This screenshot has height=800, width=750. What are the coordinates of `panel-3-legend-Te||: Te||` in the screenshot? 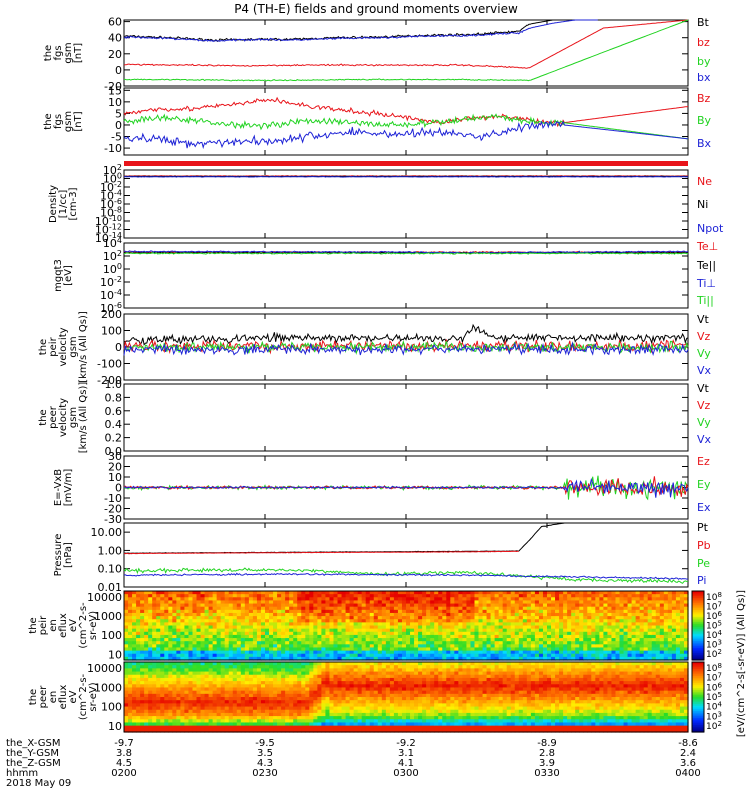 It's located at (706, 265).